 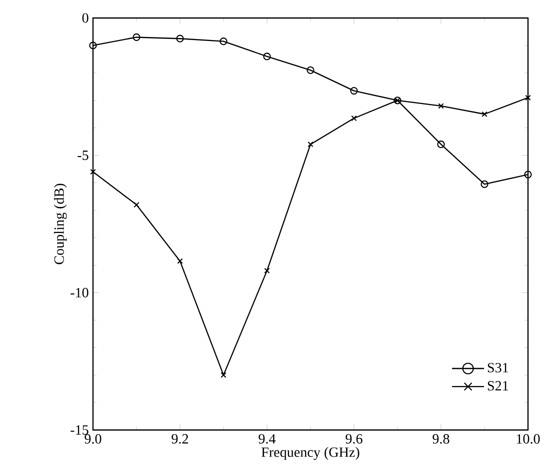 I want to click on y-tick-label: 0, so click(x=85, y=18).